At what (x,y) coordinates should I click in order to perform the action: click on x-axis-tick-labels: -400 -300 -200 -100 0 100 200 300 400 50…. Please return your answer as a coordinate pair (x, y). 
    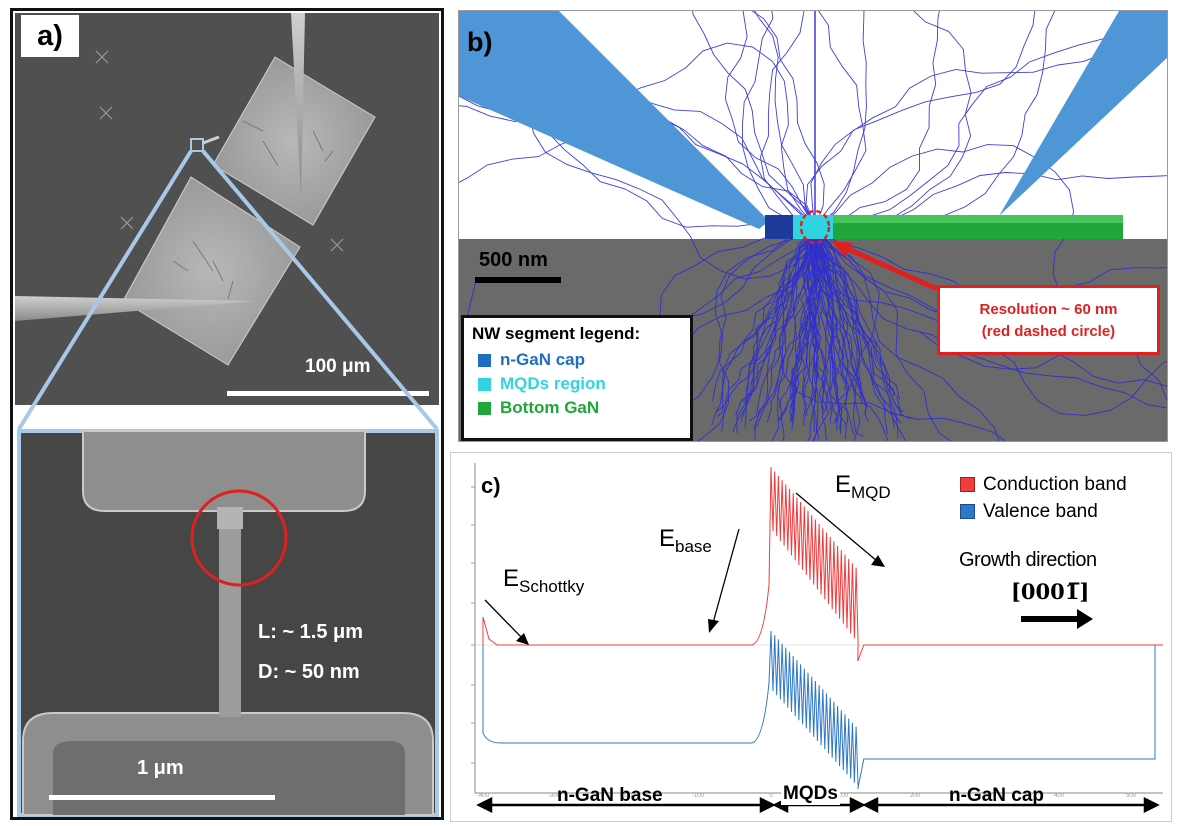
    Looking at the image, I should click on (807, 796).